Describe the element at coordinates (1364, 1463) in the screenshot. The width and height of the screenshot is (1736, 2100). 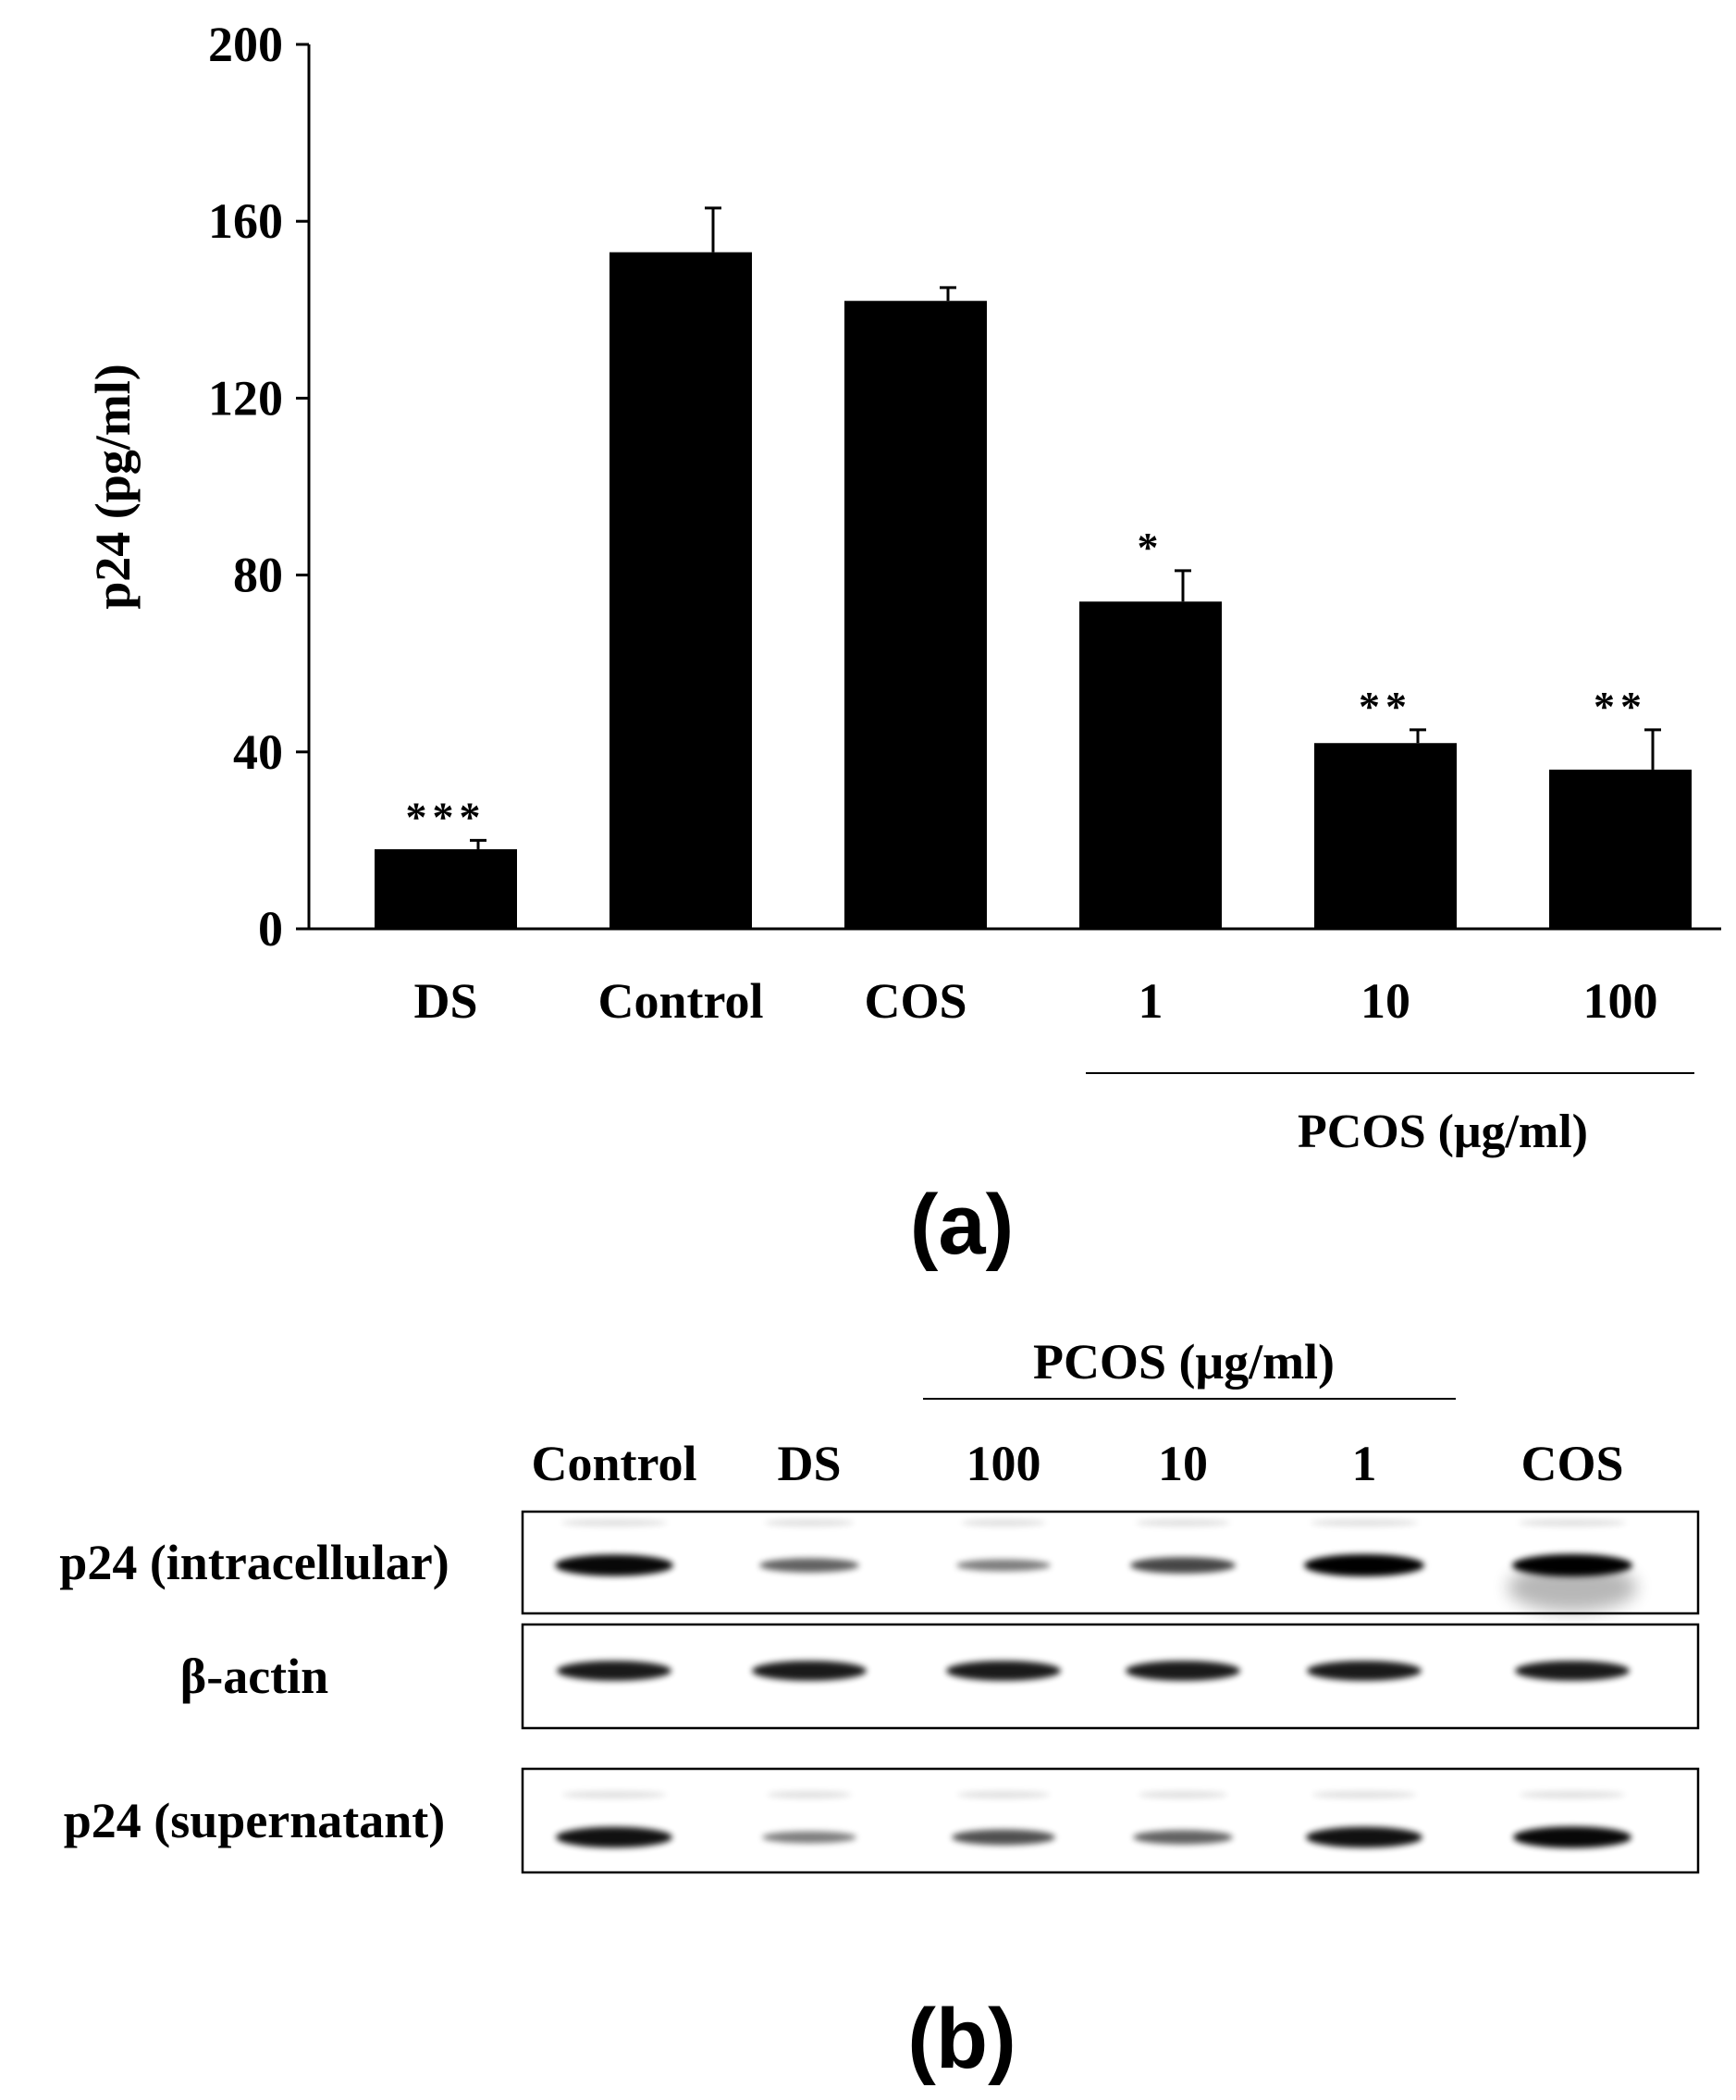
I see `lane-label: 1` at that location.